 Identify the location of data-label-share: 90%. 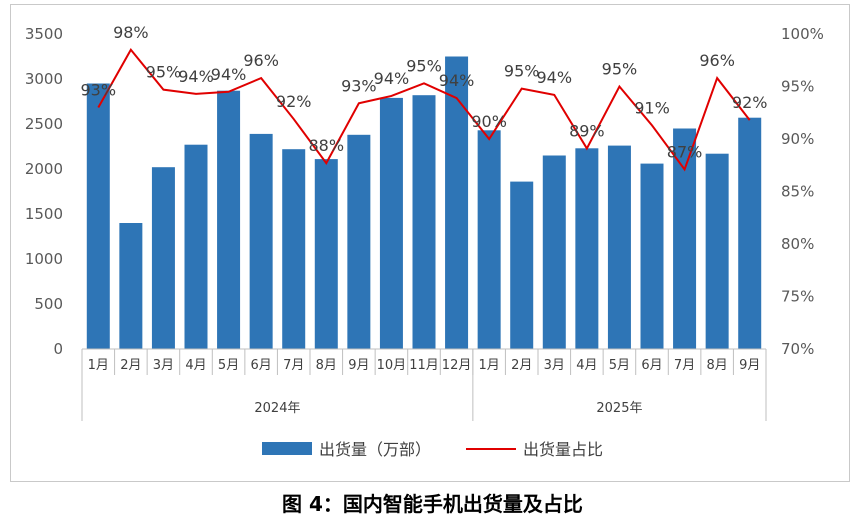
(489, 121).